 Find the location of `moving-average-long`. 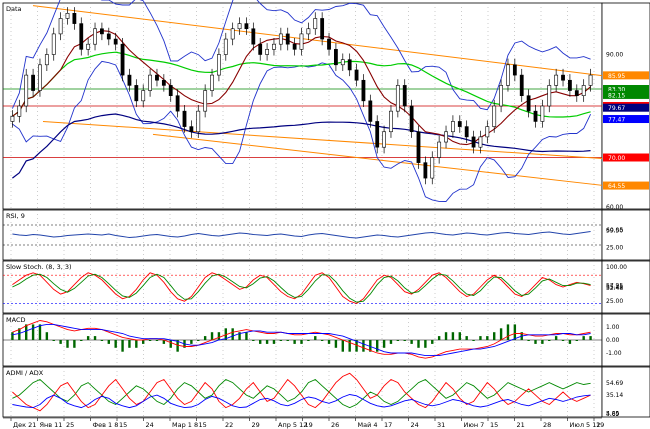

moving-average-long is located at coordinates (301, 146).